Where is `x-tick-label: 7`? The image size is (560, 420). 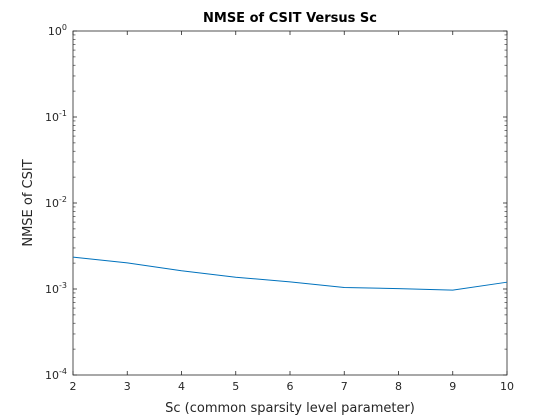 x-tick-label: 7 is located at coordinates (344, 386).